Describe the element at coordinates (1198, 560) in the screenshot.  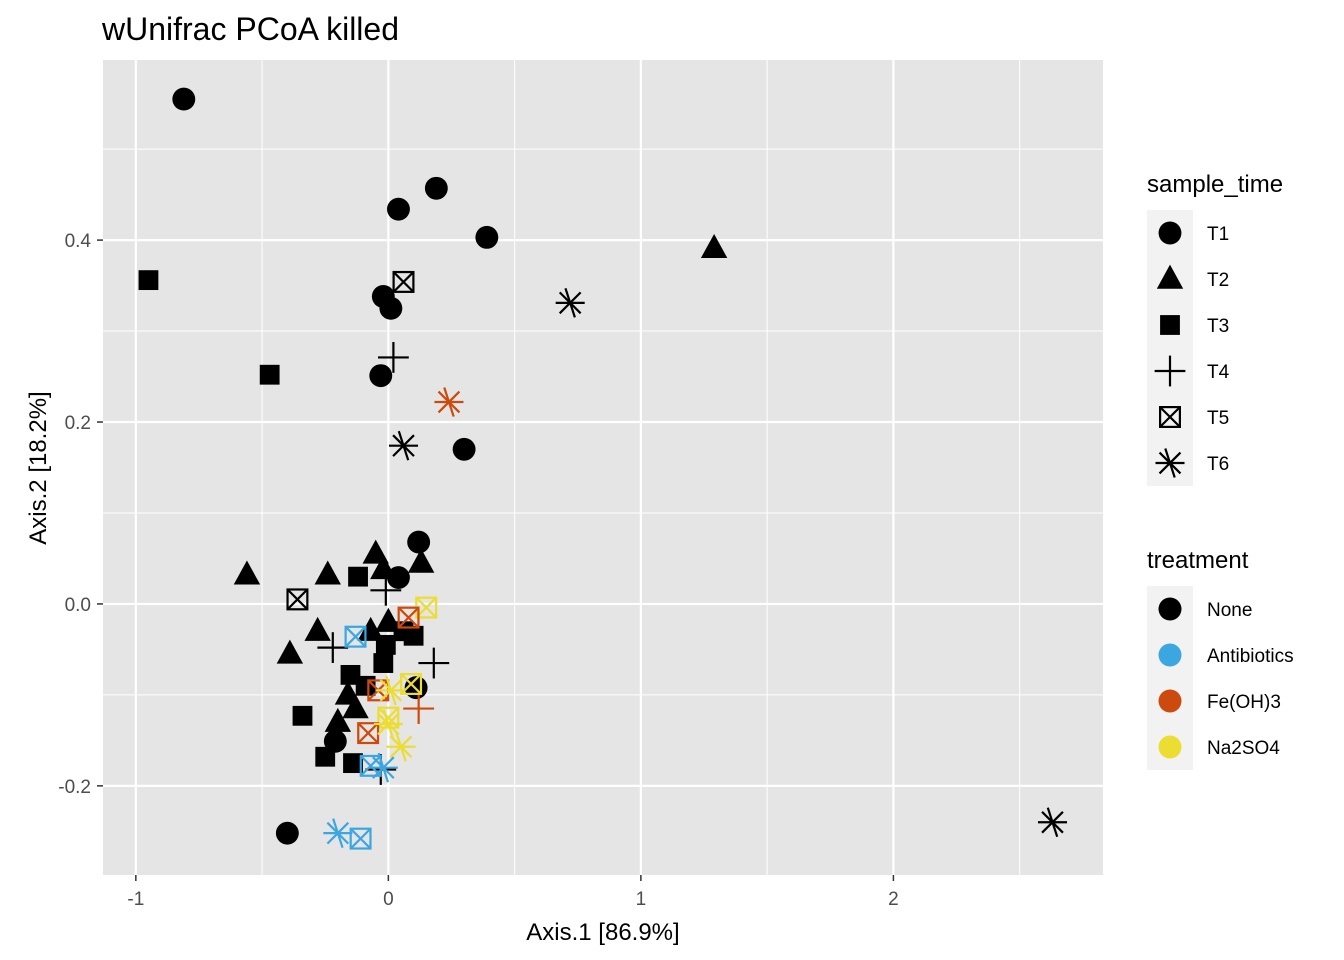
I see `legend-title-treatment: treatment` at that location.